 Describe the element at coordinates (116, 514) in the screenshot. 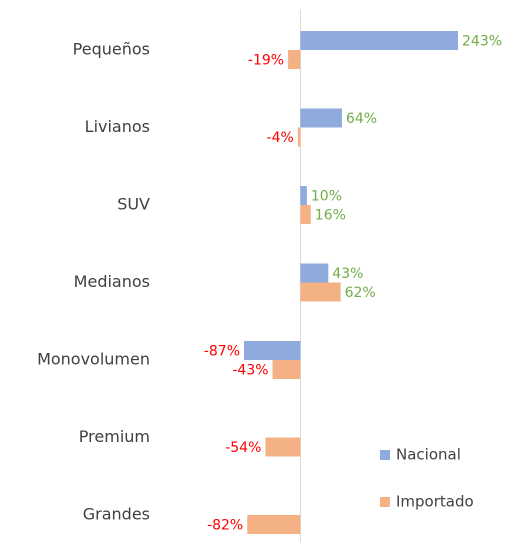

I see `category-label: Grandes` at that location.